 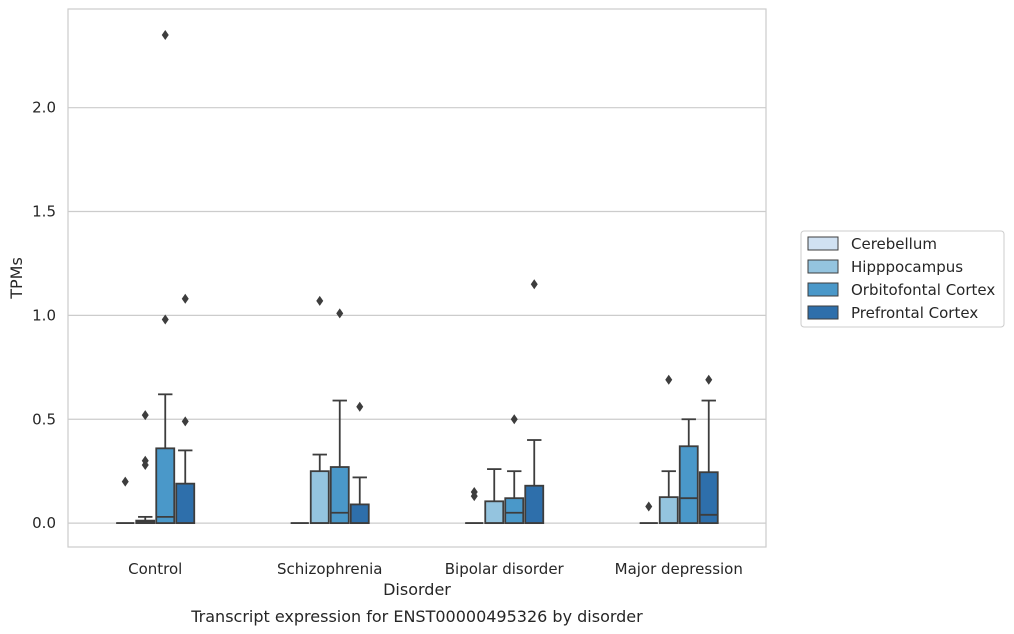 What do you see at coordinates (44, 108) in the screenshot?
I see `y-tick-label: 2.0` at bounding box center [44, 108].